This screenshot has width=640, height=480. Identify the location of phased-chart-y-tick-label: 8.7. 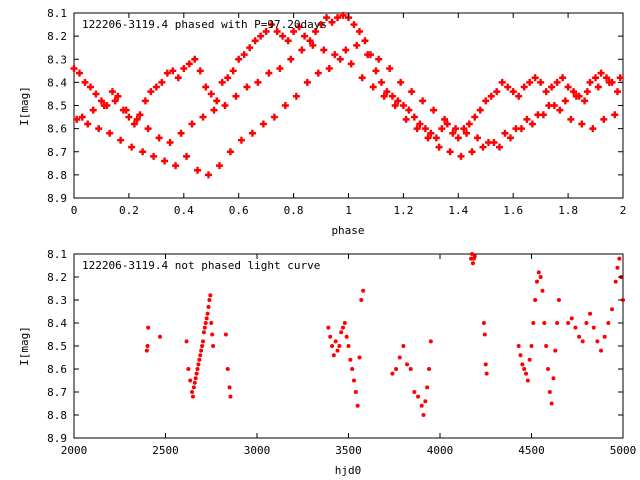
(57, 152).